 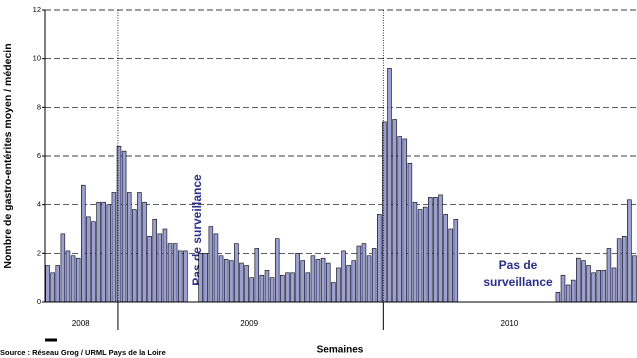 I want to click on x-axis-title: Semaines, so click(x=340, y=350).